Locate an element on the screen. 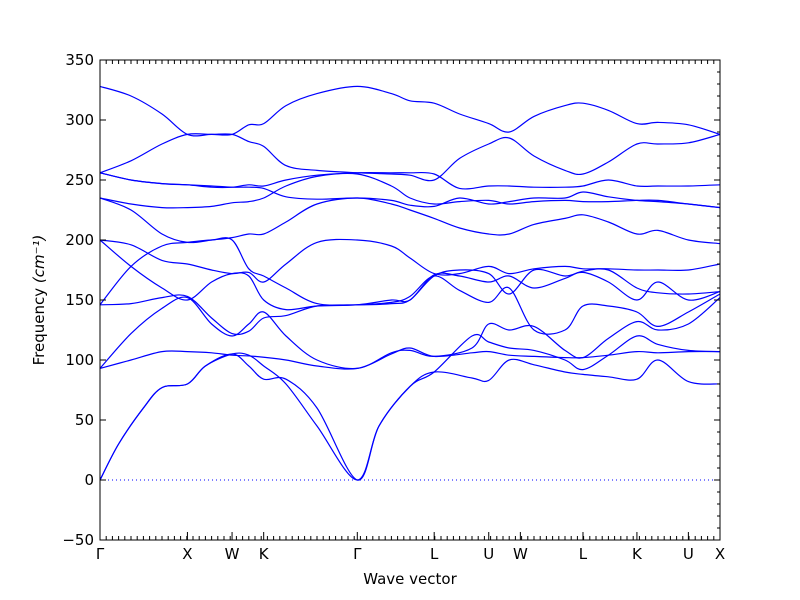  y-axis-label-text: Frequency is located at coordinates (39, 327).